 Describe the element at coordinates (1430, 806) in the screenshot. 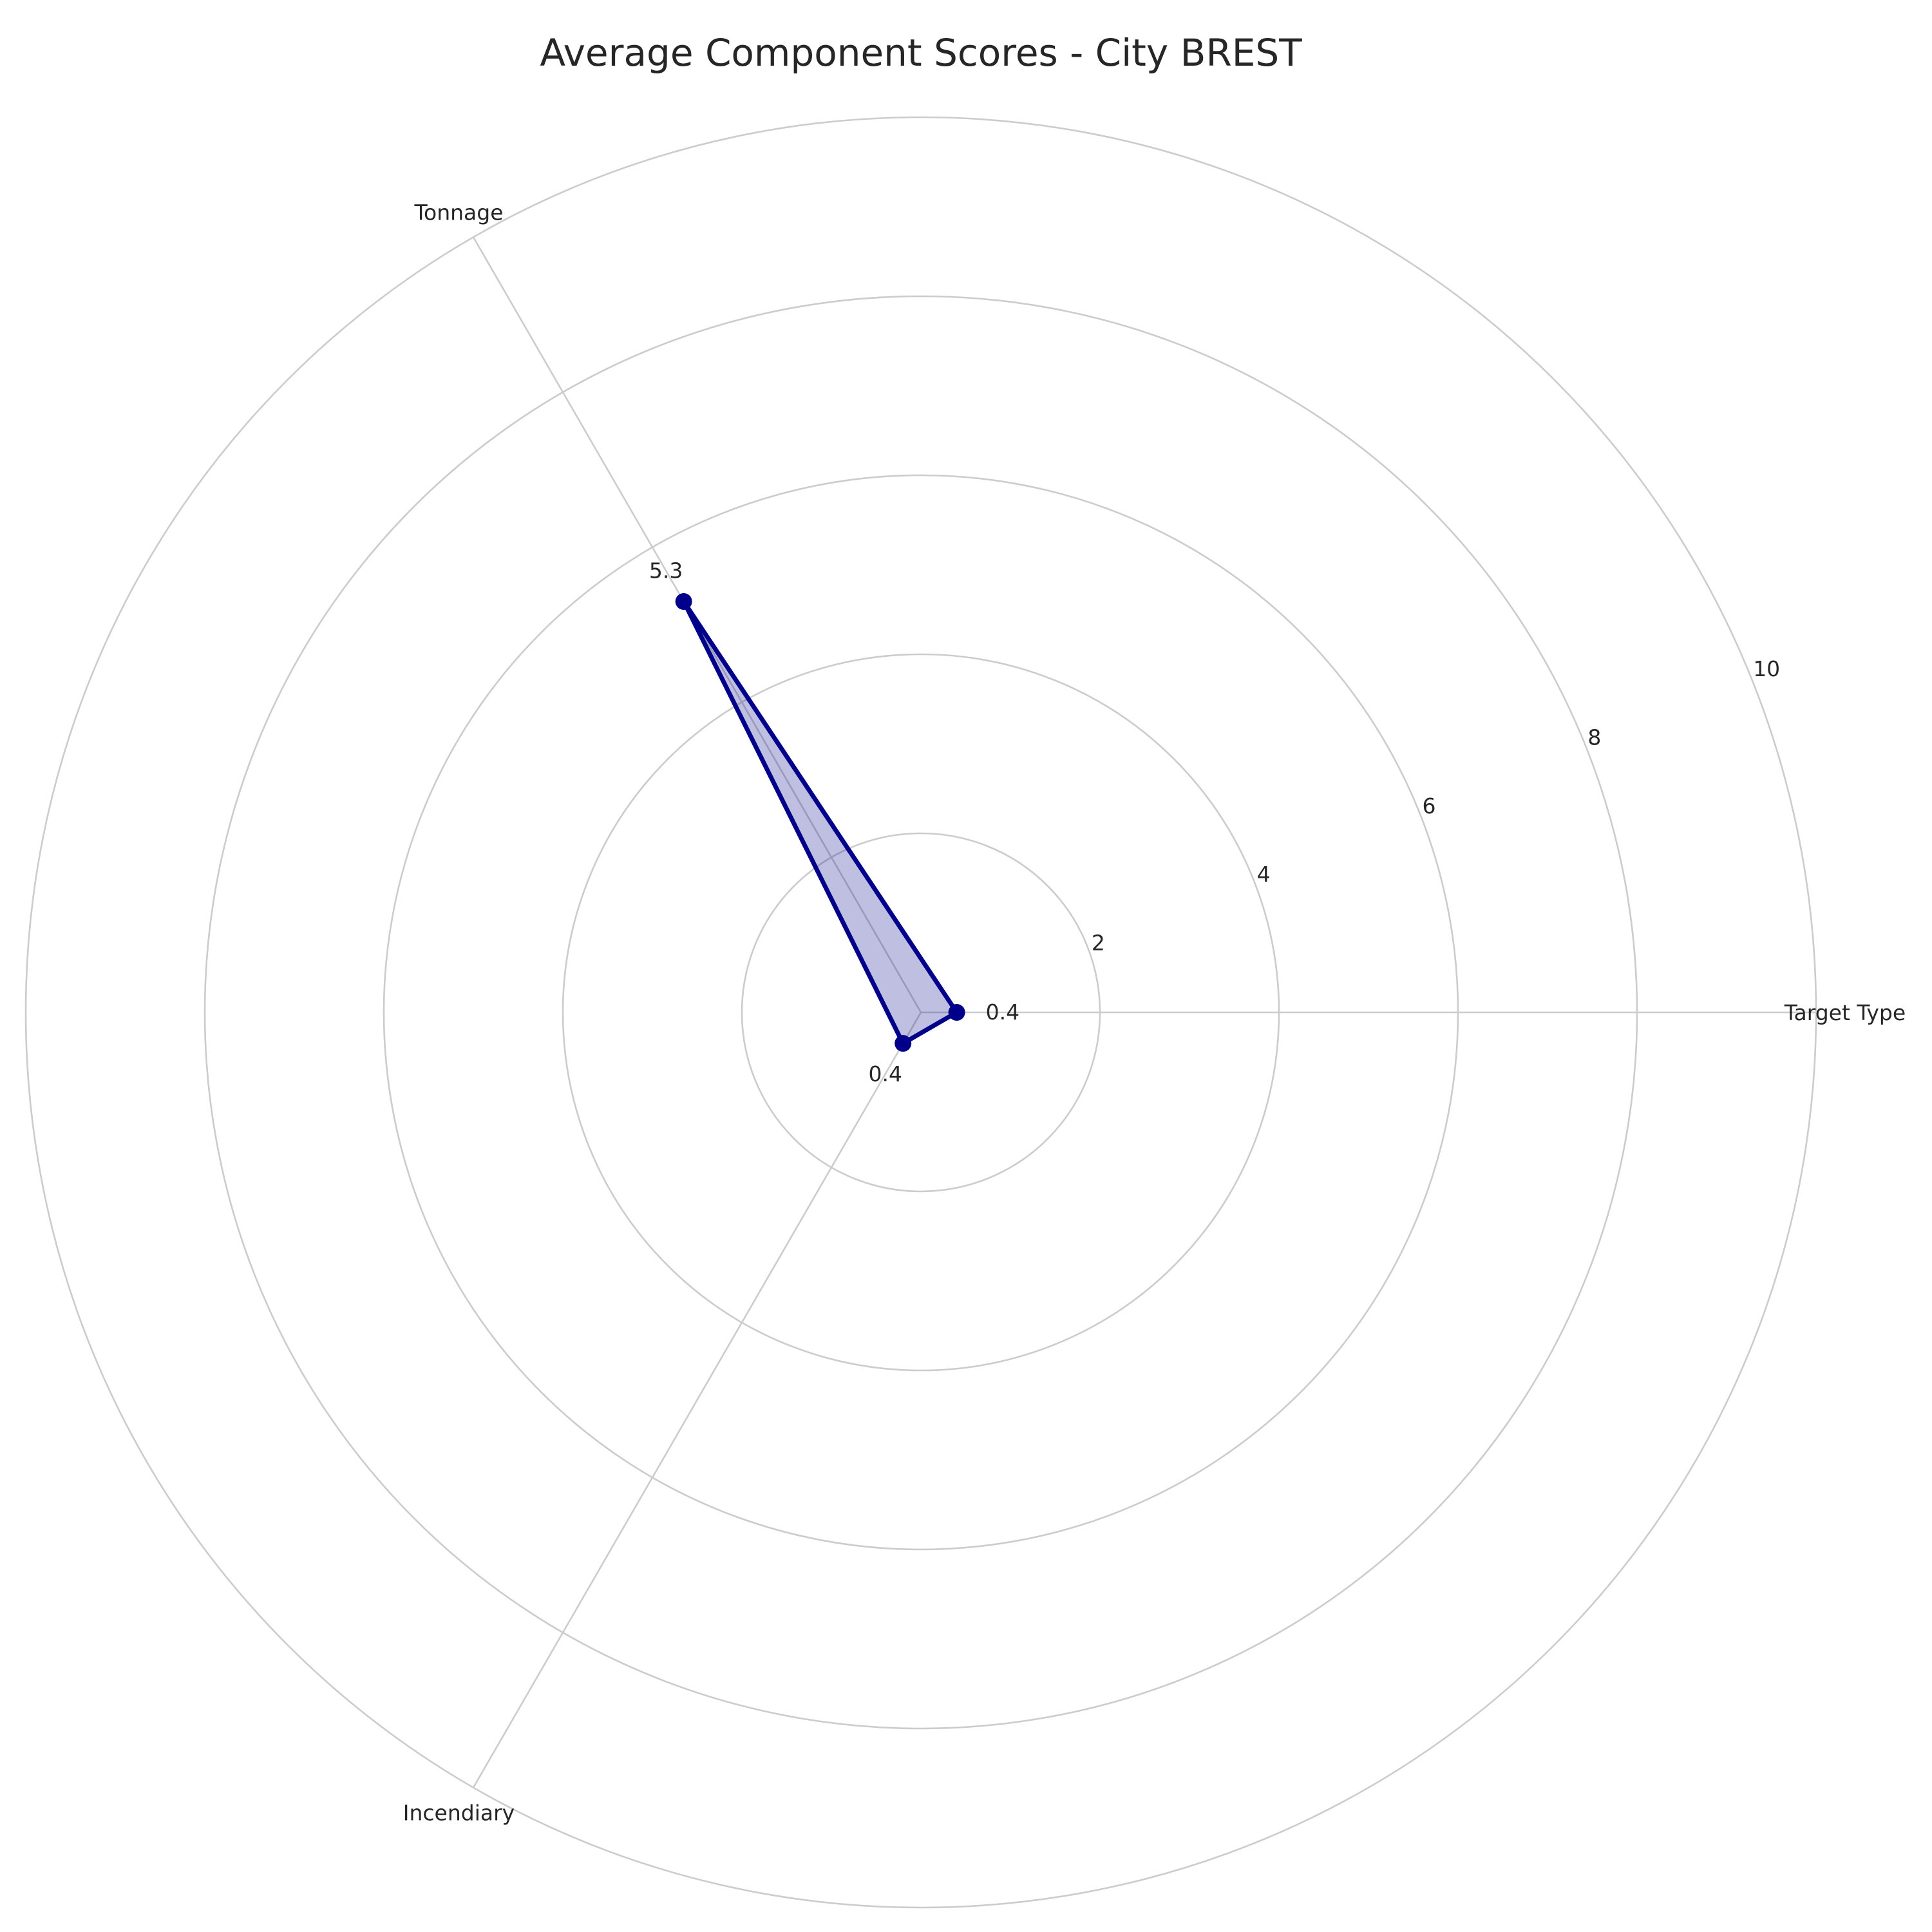

I see `r-tick-label: 6` at that location.